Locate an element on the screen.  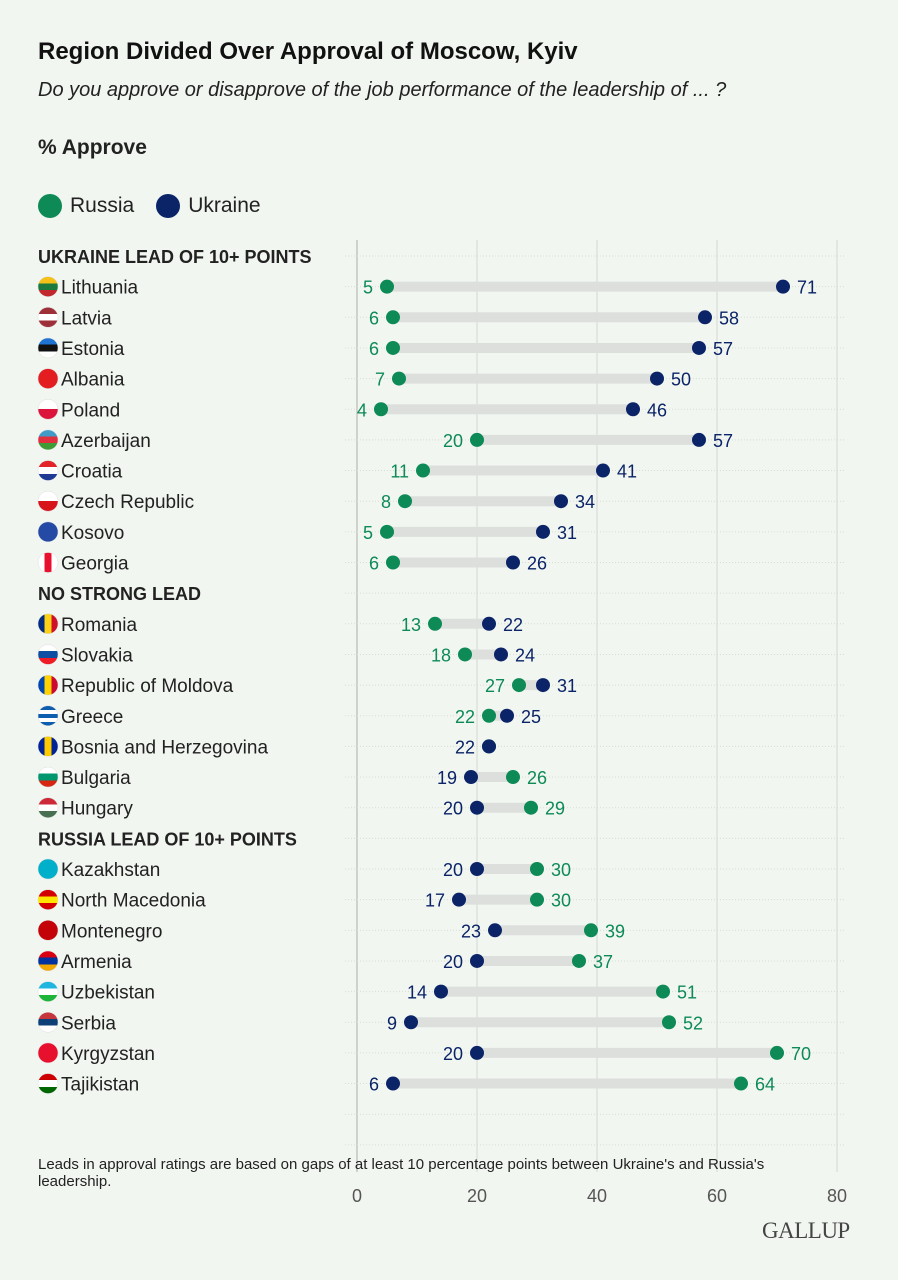
country-label: Azerbaijan is located at coordinates (106, 441).